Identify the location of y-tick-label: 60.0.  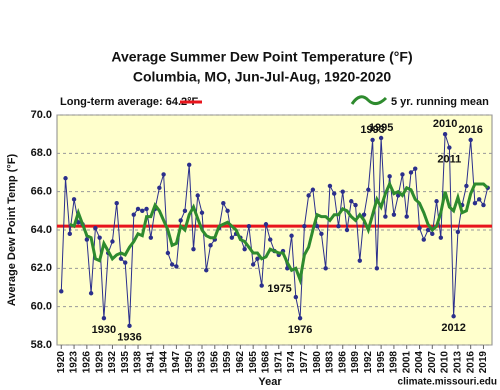
(41, 307).